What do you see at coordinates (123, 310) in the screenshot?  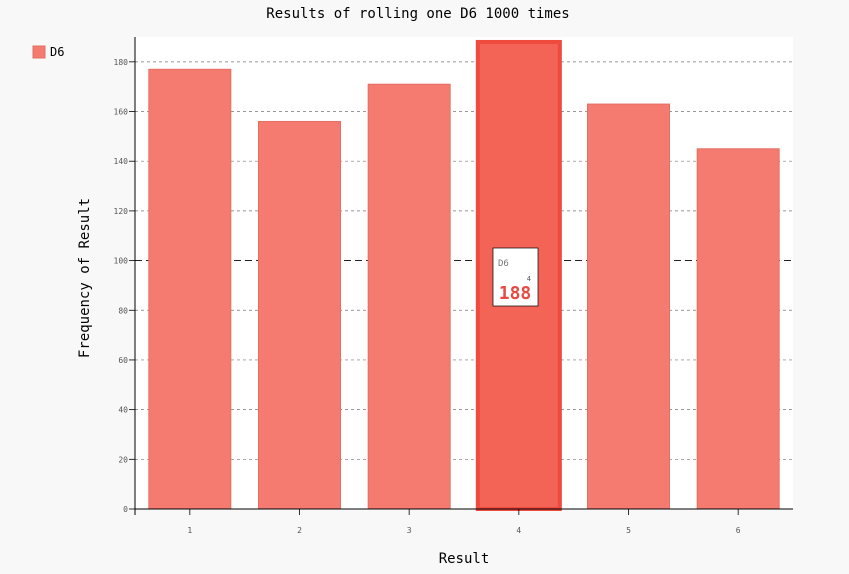 I see `y-tick-label-80: 80` at bounding box center [123, 310].